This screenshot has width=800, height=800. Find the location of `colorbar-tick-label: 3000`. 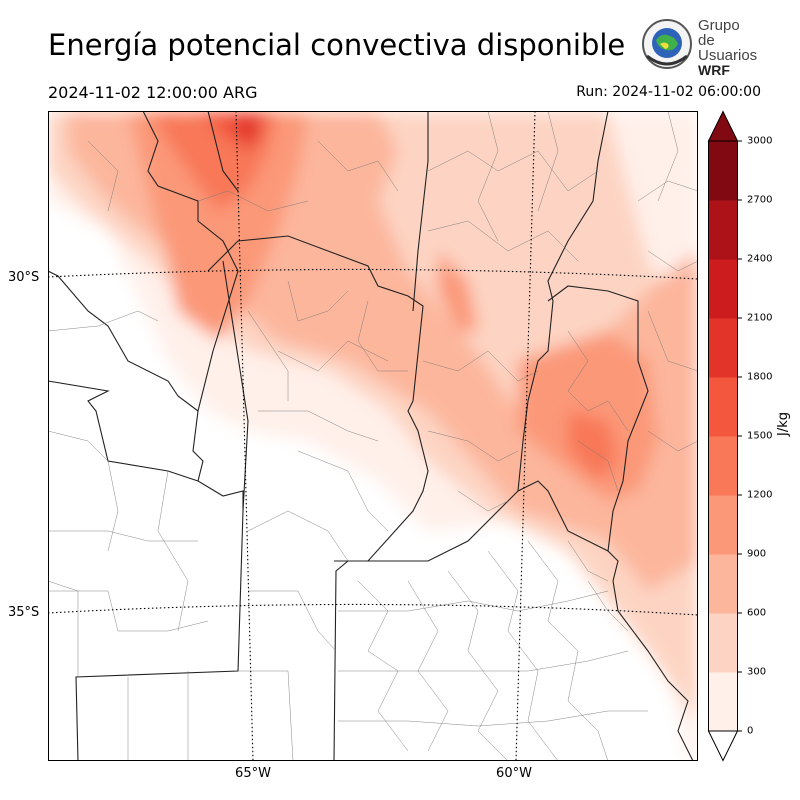

colorbar-tick-label: 3000 is located at coordinates (760, 141).